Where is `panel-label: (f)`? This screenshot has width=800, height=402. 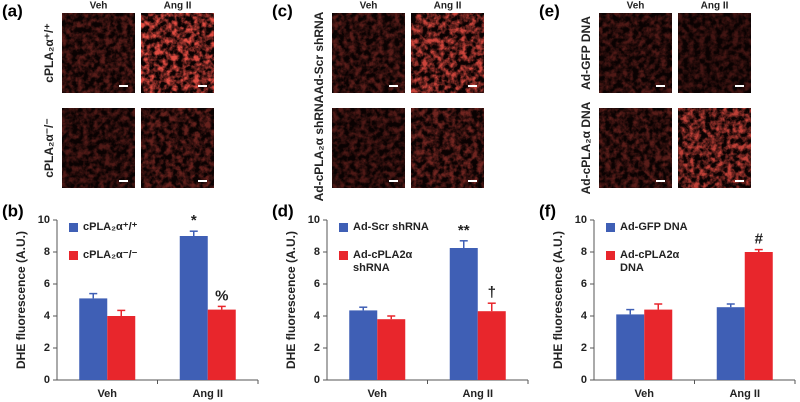 panel-label: (f) is located at coordinates (547, 210).